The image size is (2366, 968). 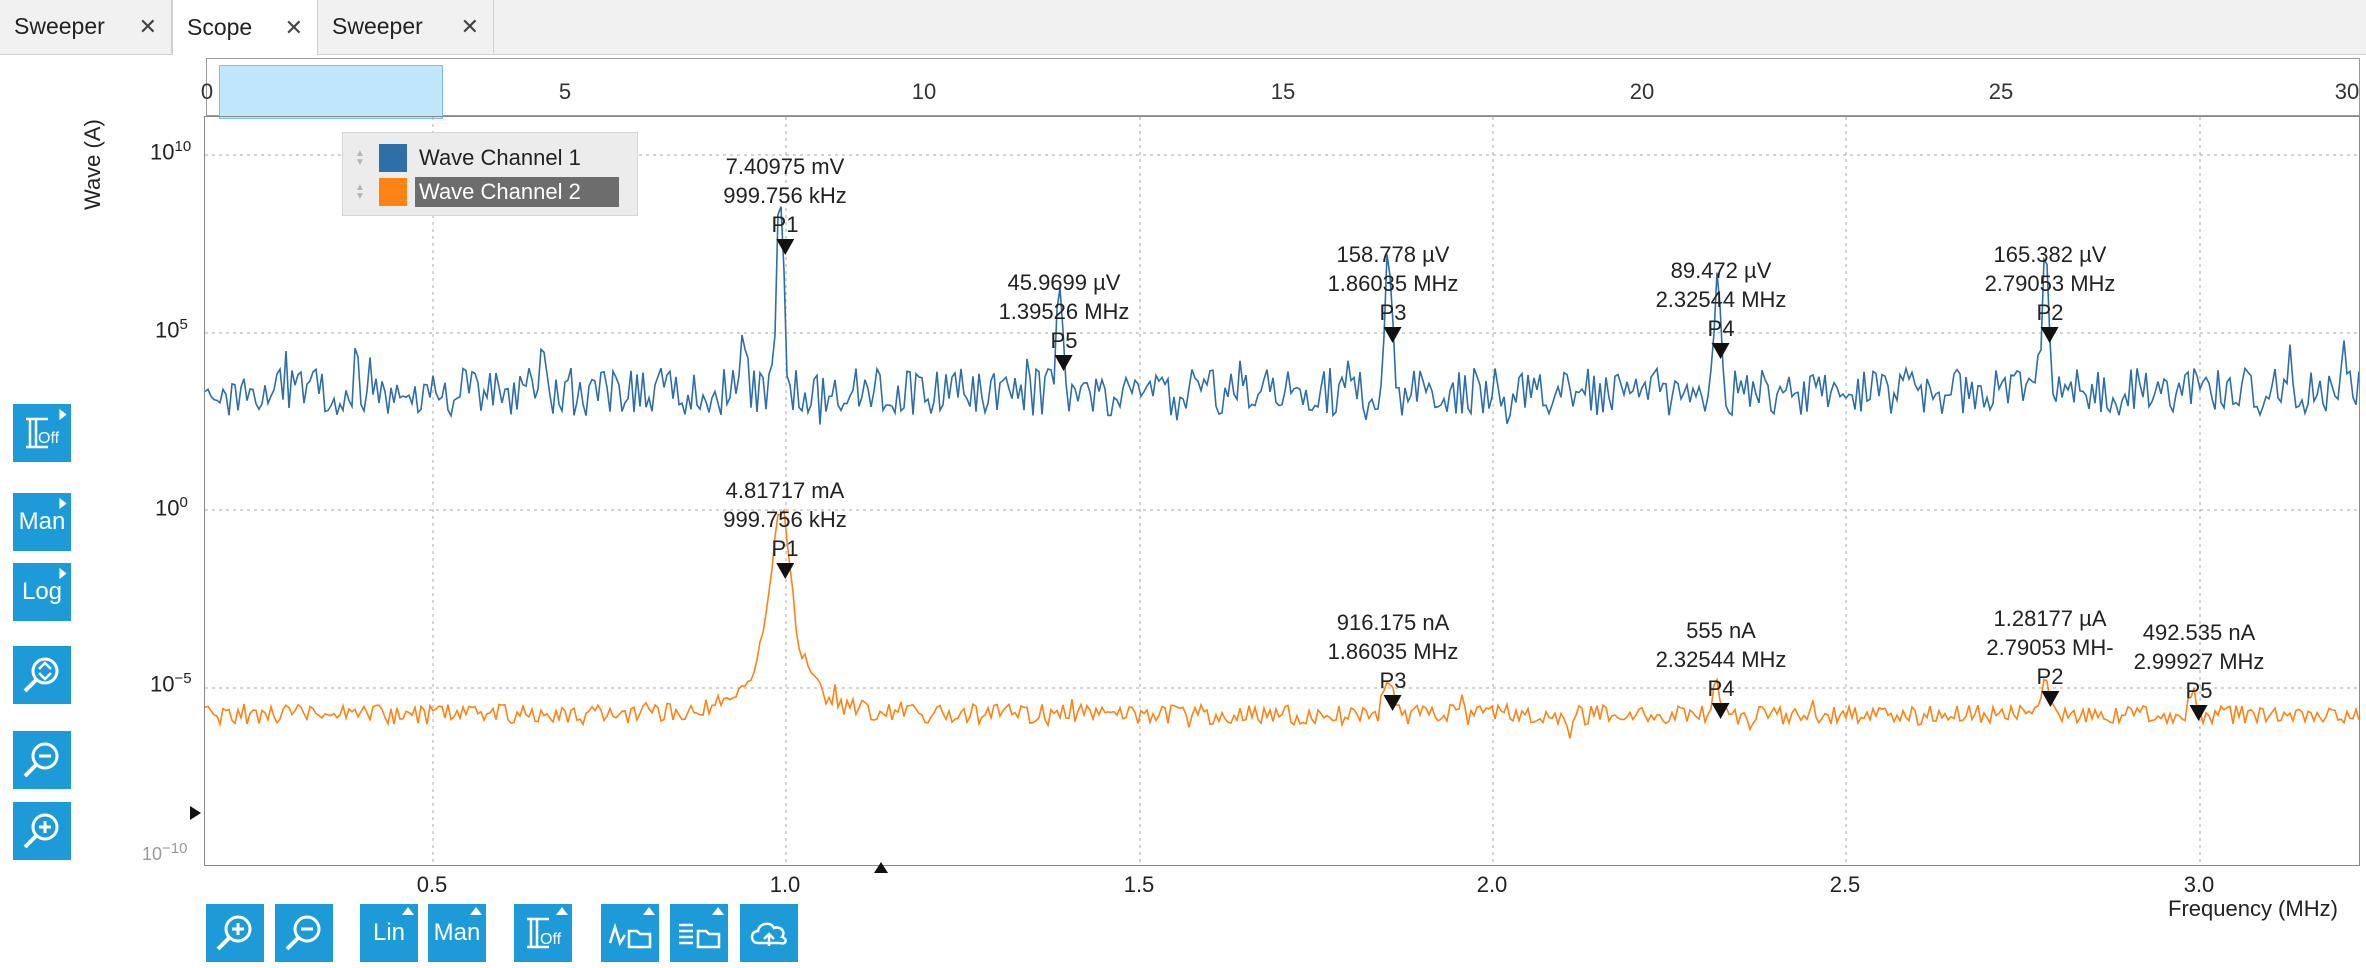 I want to click on y-tick: 10⁵, so click(x=171, y=329).